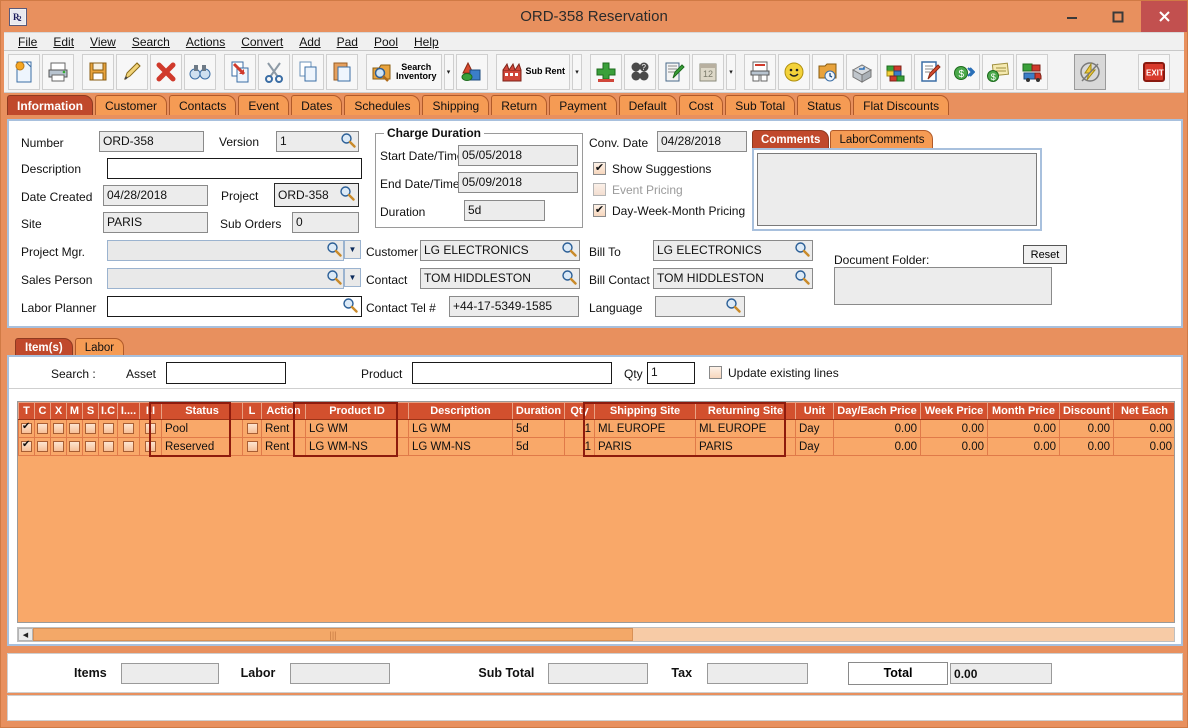 The width and height of the screenshot is (1188, 728). I want to click on copy-document-arrow-icon, so click(240, 71).